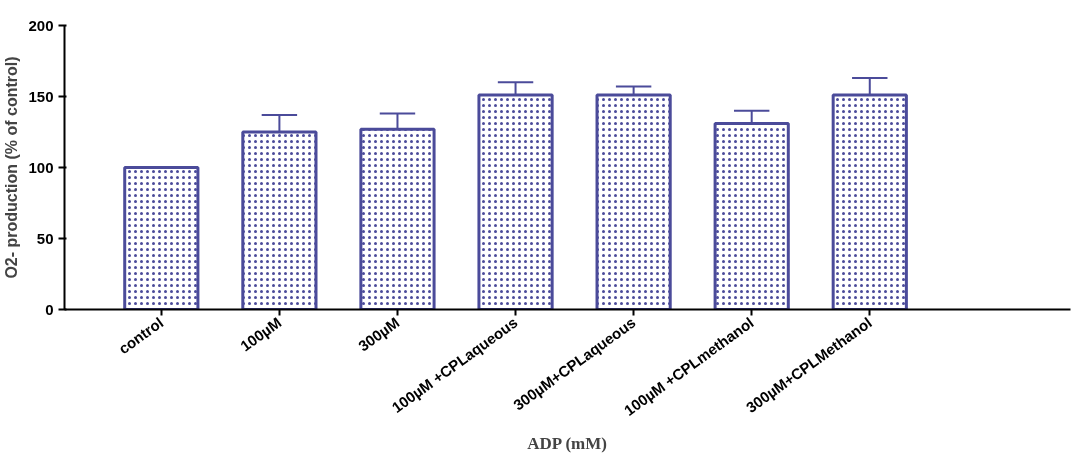 Image resolution: width=1080 pixels, height=458 pixels. Describe the element at coordinates (41, 167) in the screenshot. I see `y-tick-label: 100` at that location.